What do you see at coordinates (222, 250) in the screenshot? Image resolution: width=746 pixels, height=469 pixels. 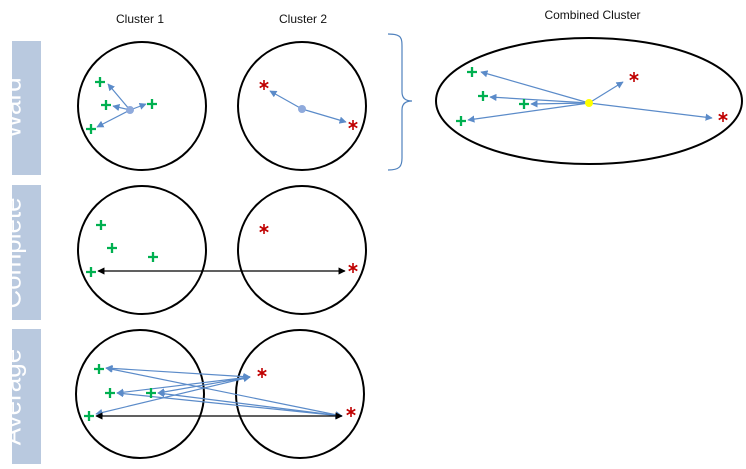 I see `complete-row` at bounding box center [222, 250].